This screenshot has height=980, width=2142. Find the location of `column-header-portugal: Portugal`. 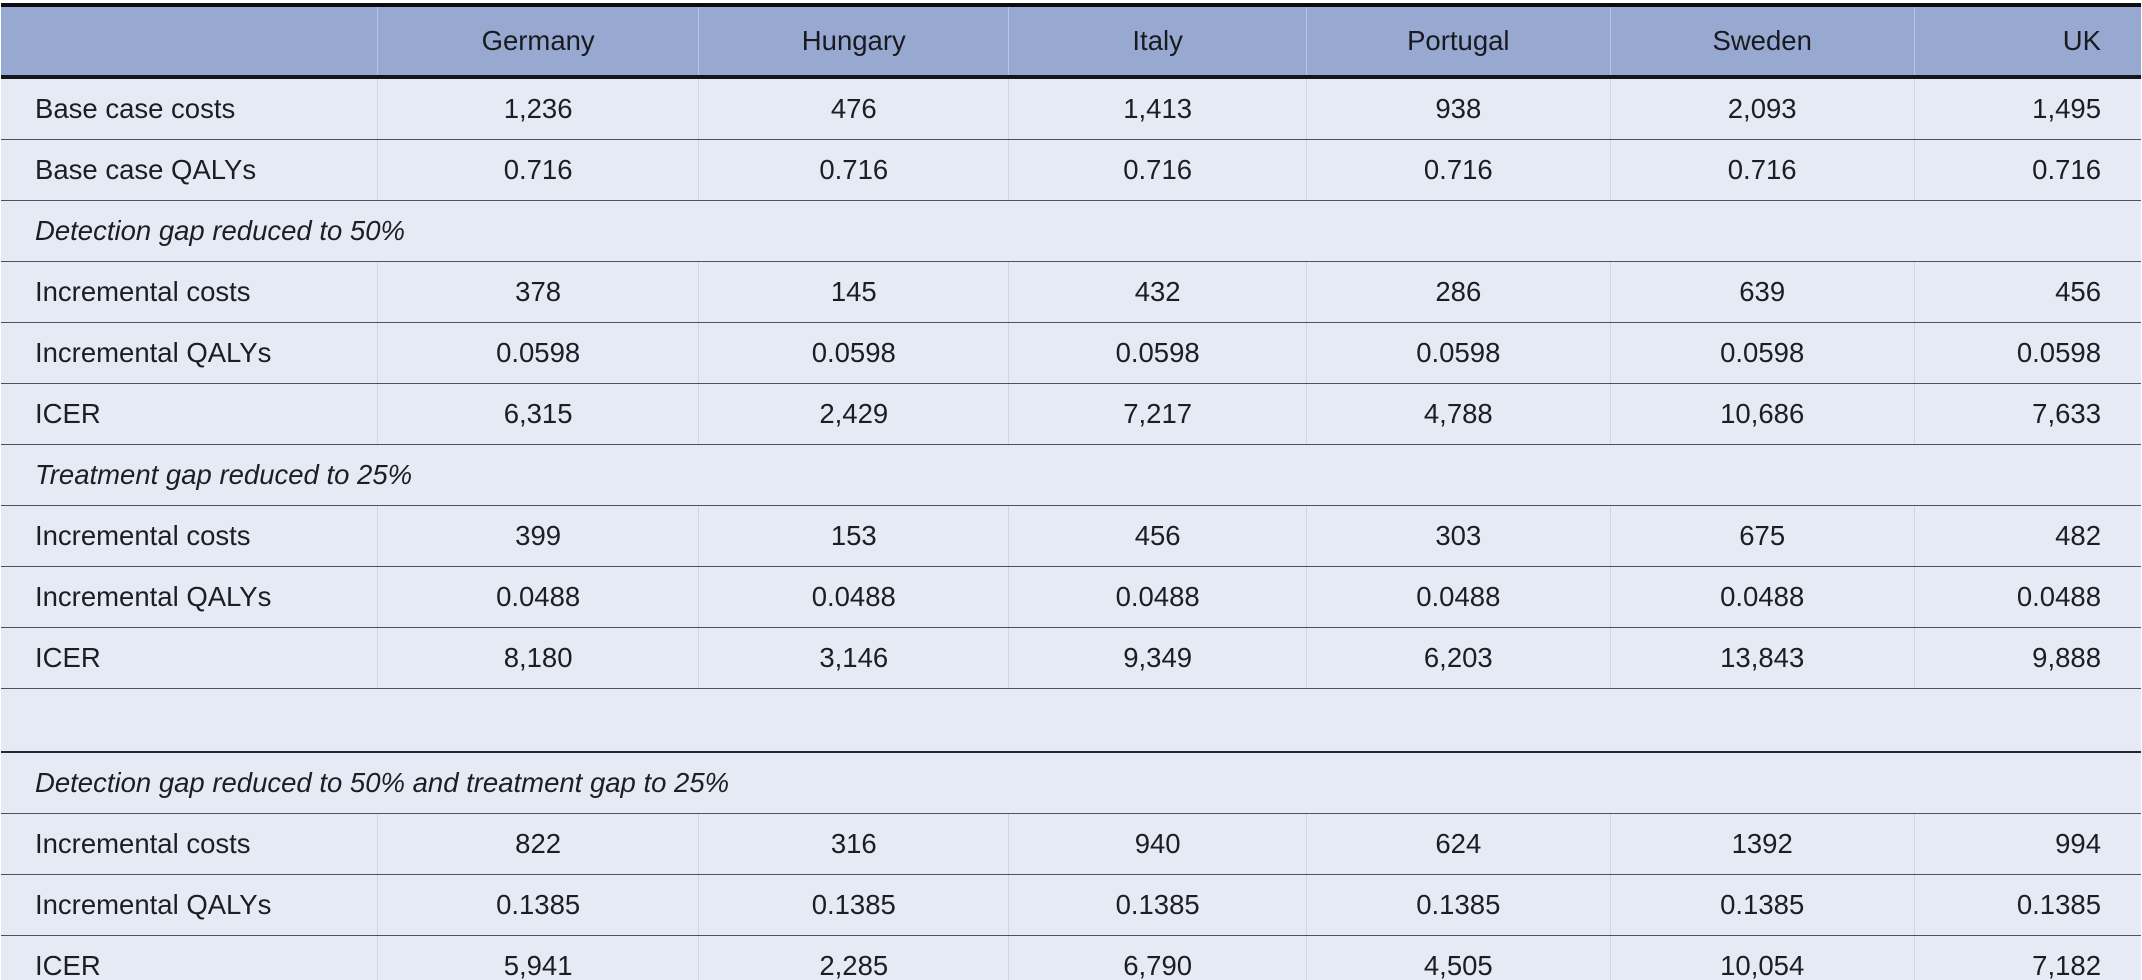

column-header-portugal: Portugal is located at coordinates (1458, 42).